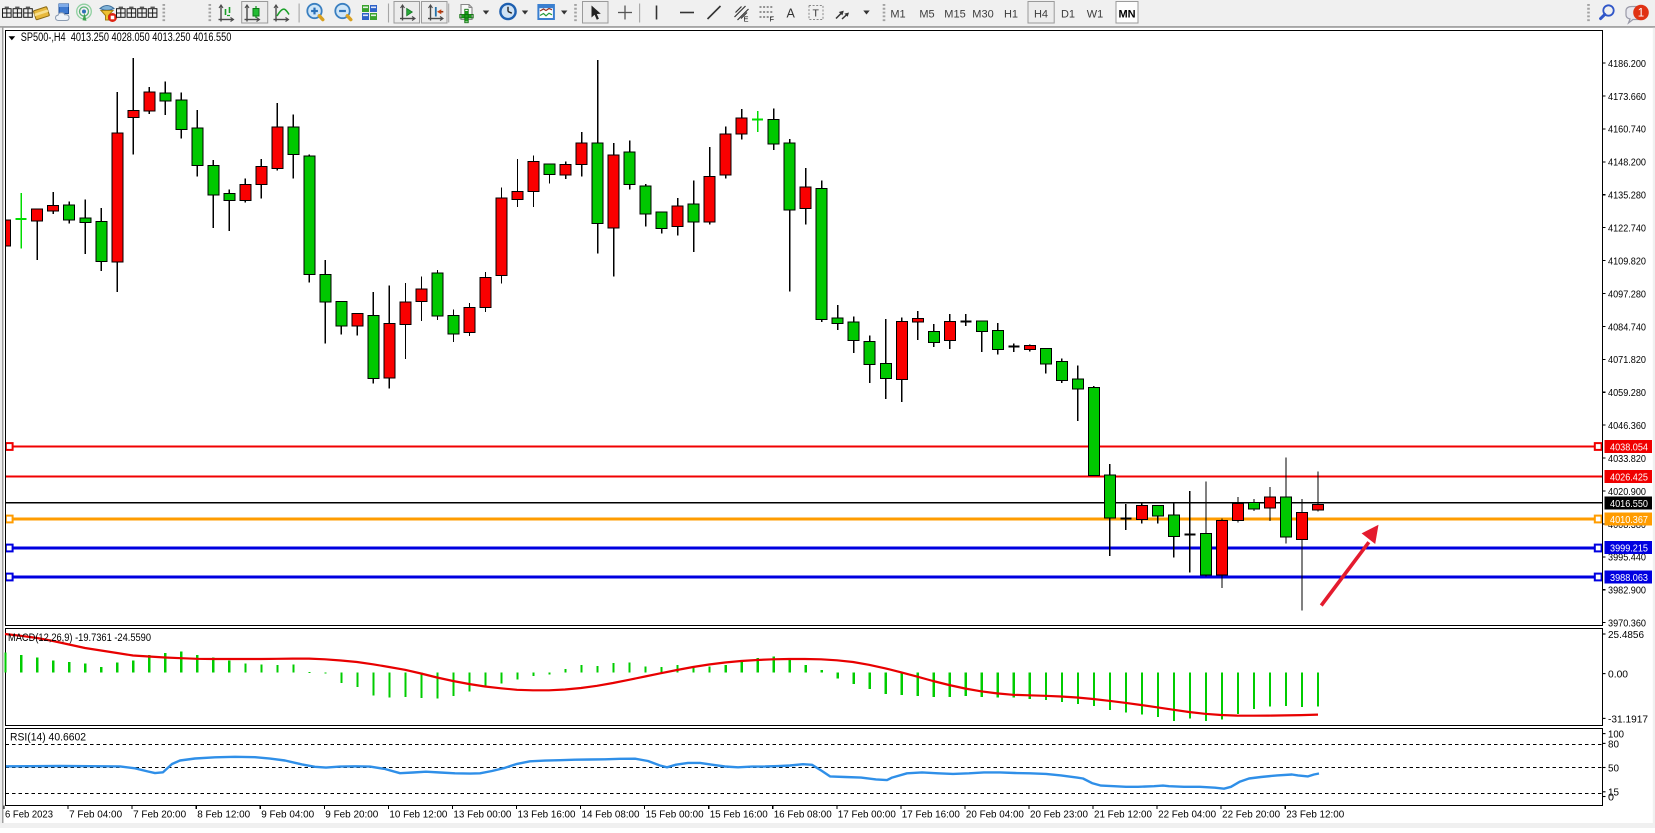  I want to click on svg-text: 3982.900, so click(1627, 591).